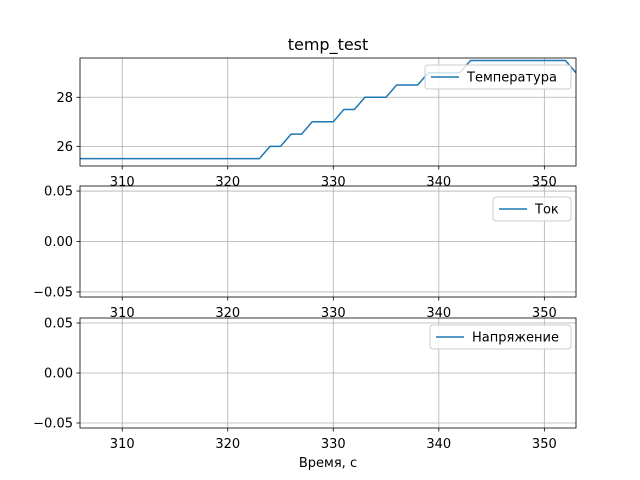 The image size is (640, 480). I want to click on legend-label: Напряжение, so click(515, 338).